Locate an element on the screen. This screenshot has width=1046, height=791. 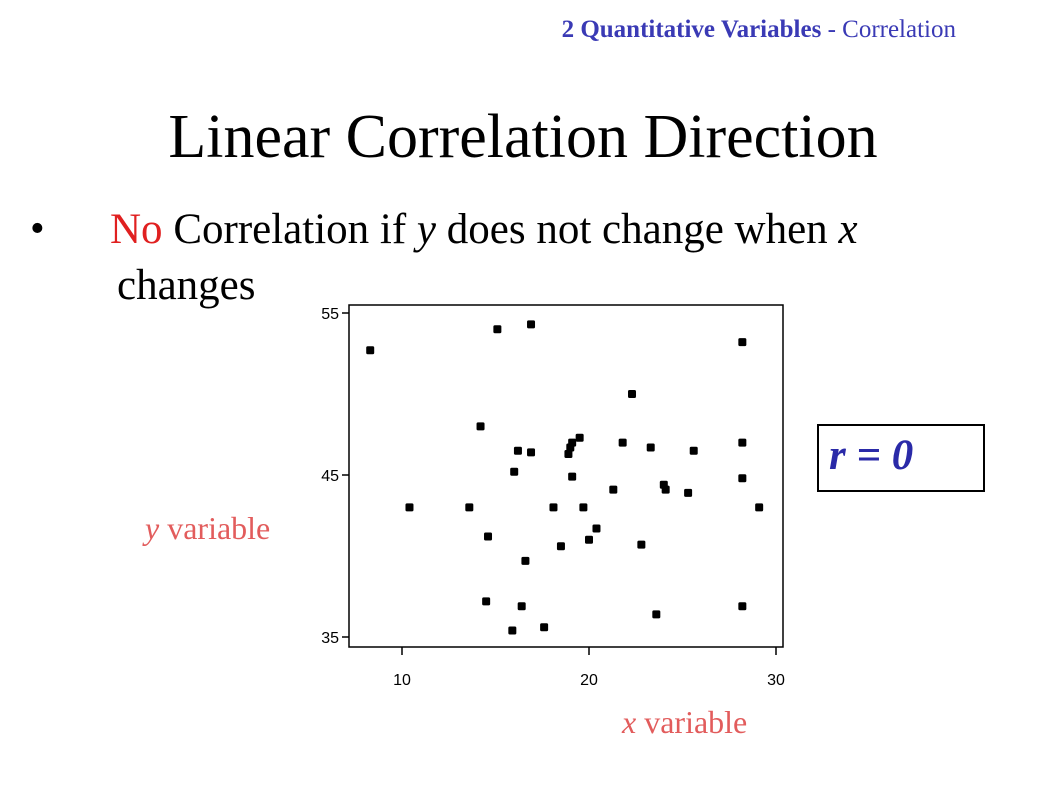
header-subtopic: - Correlation is located at coordinates (888, 29).